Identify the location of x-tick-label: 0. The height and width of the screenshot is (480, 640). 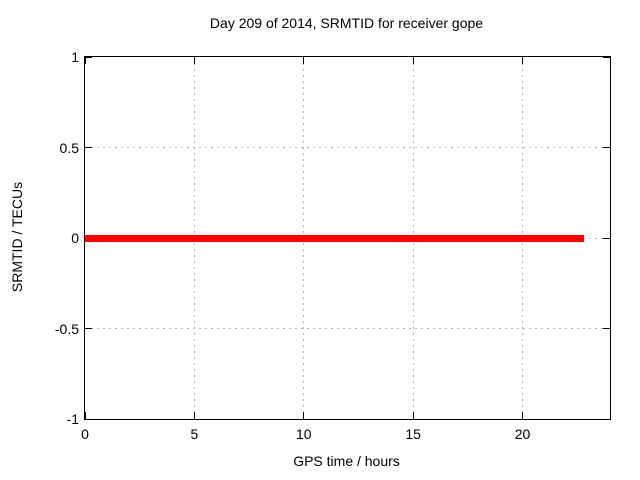
(85, 434).